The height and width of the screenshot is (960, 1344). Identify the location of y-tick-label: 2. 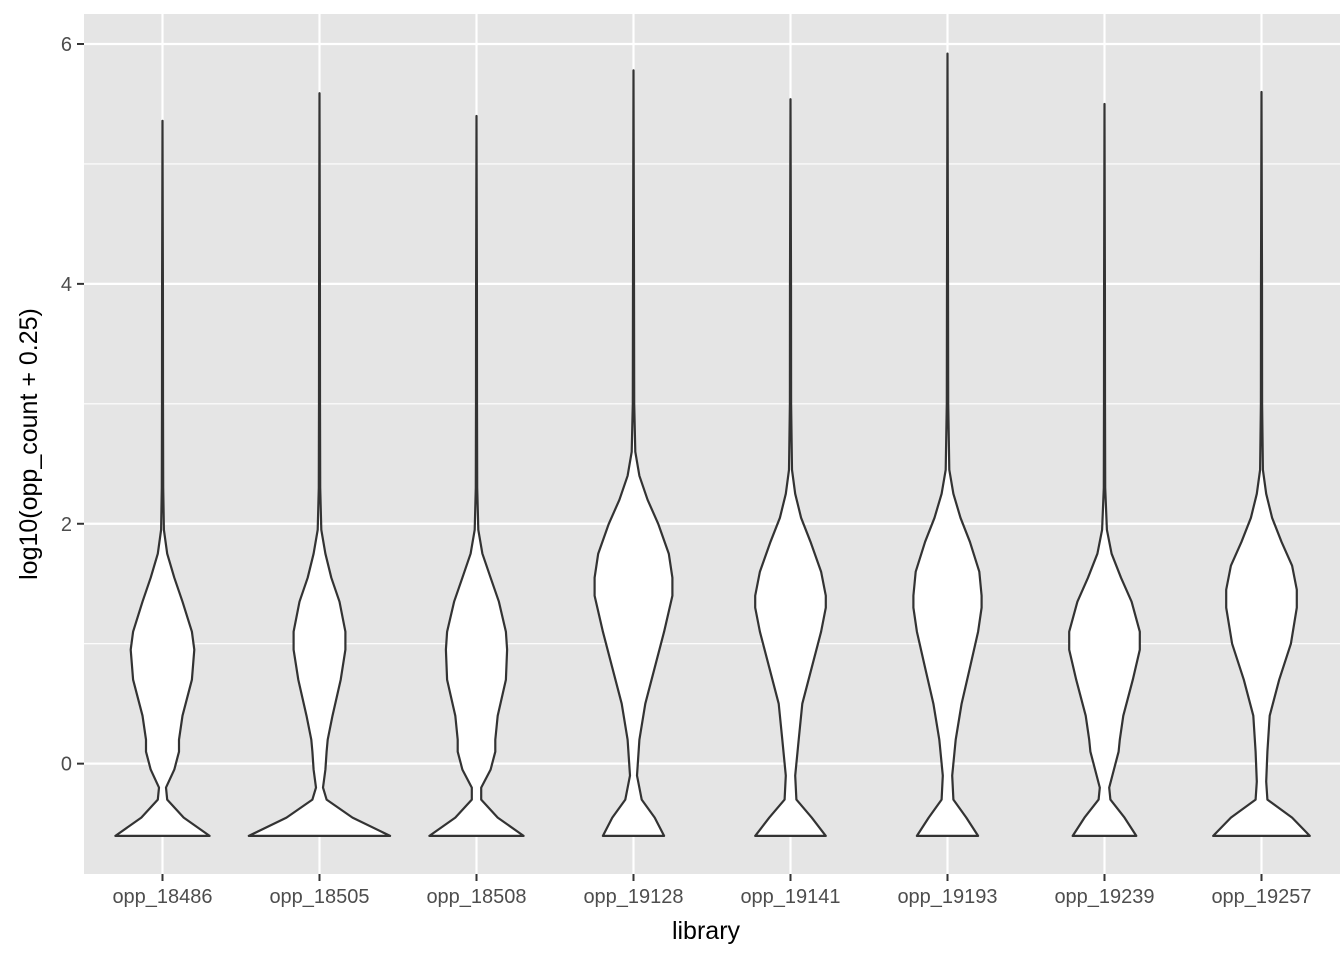
(66, 525).